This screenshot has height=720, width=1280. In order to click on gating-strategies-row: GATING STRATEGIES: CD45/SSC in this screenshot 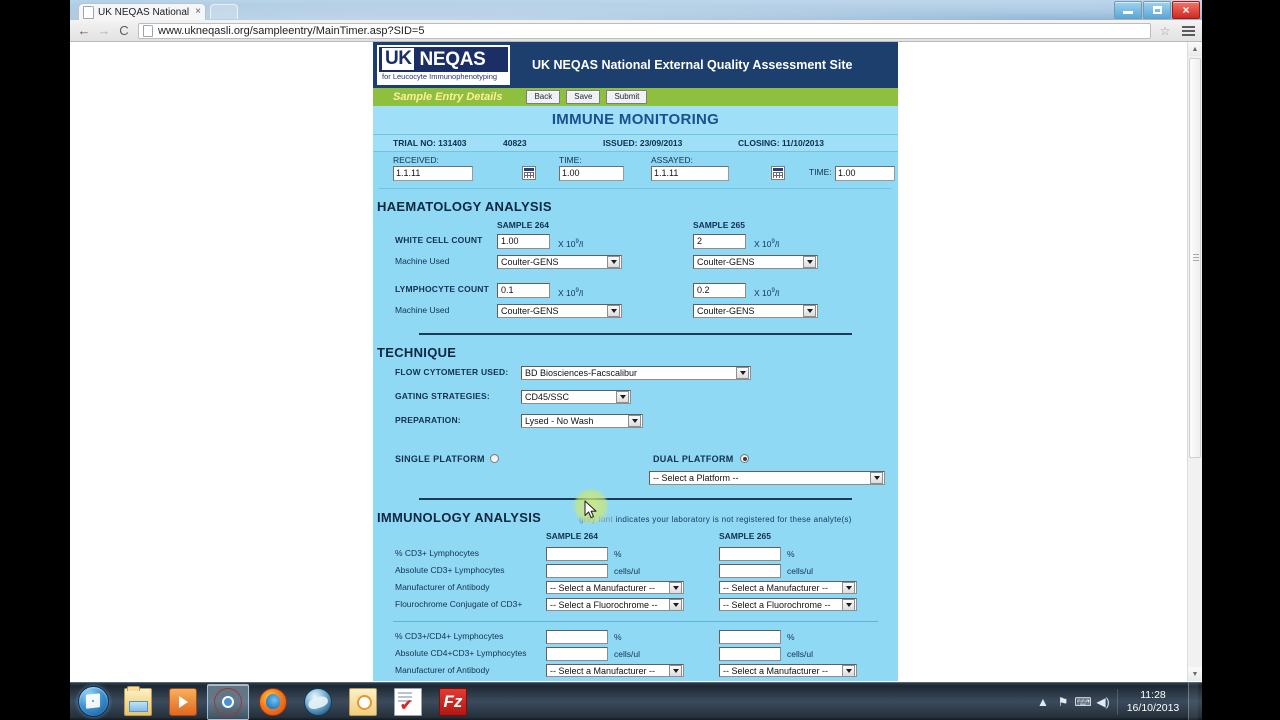, I will do `click(635, 402)`.